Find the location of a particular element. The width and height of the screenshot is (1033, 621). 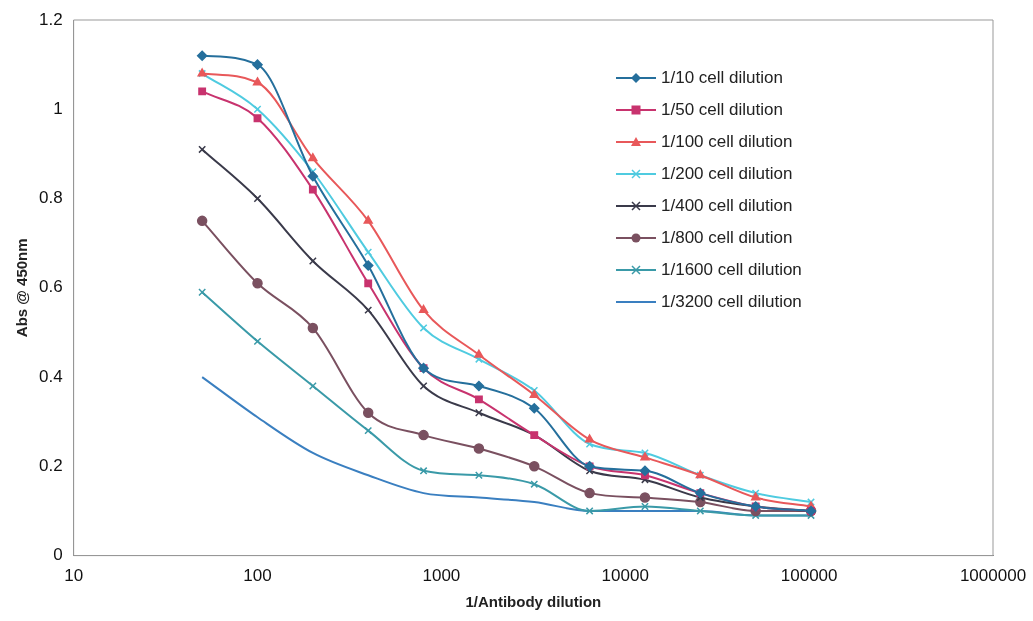

x-axis-title: 1/Antibody dilution is located at coordinates (533, 602).